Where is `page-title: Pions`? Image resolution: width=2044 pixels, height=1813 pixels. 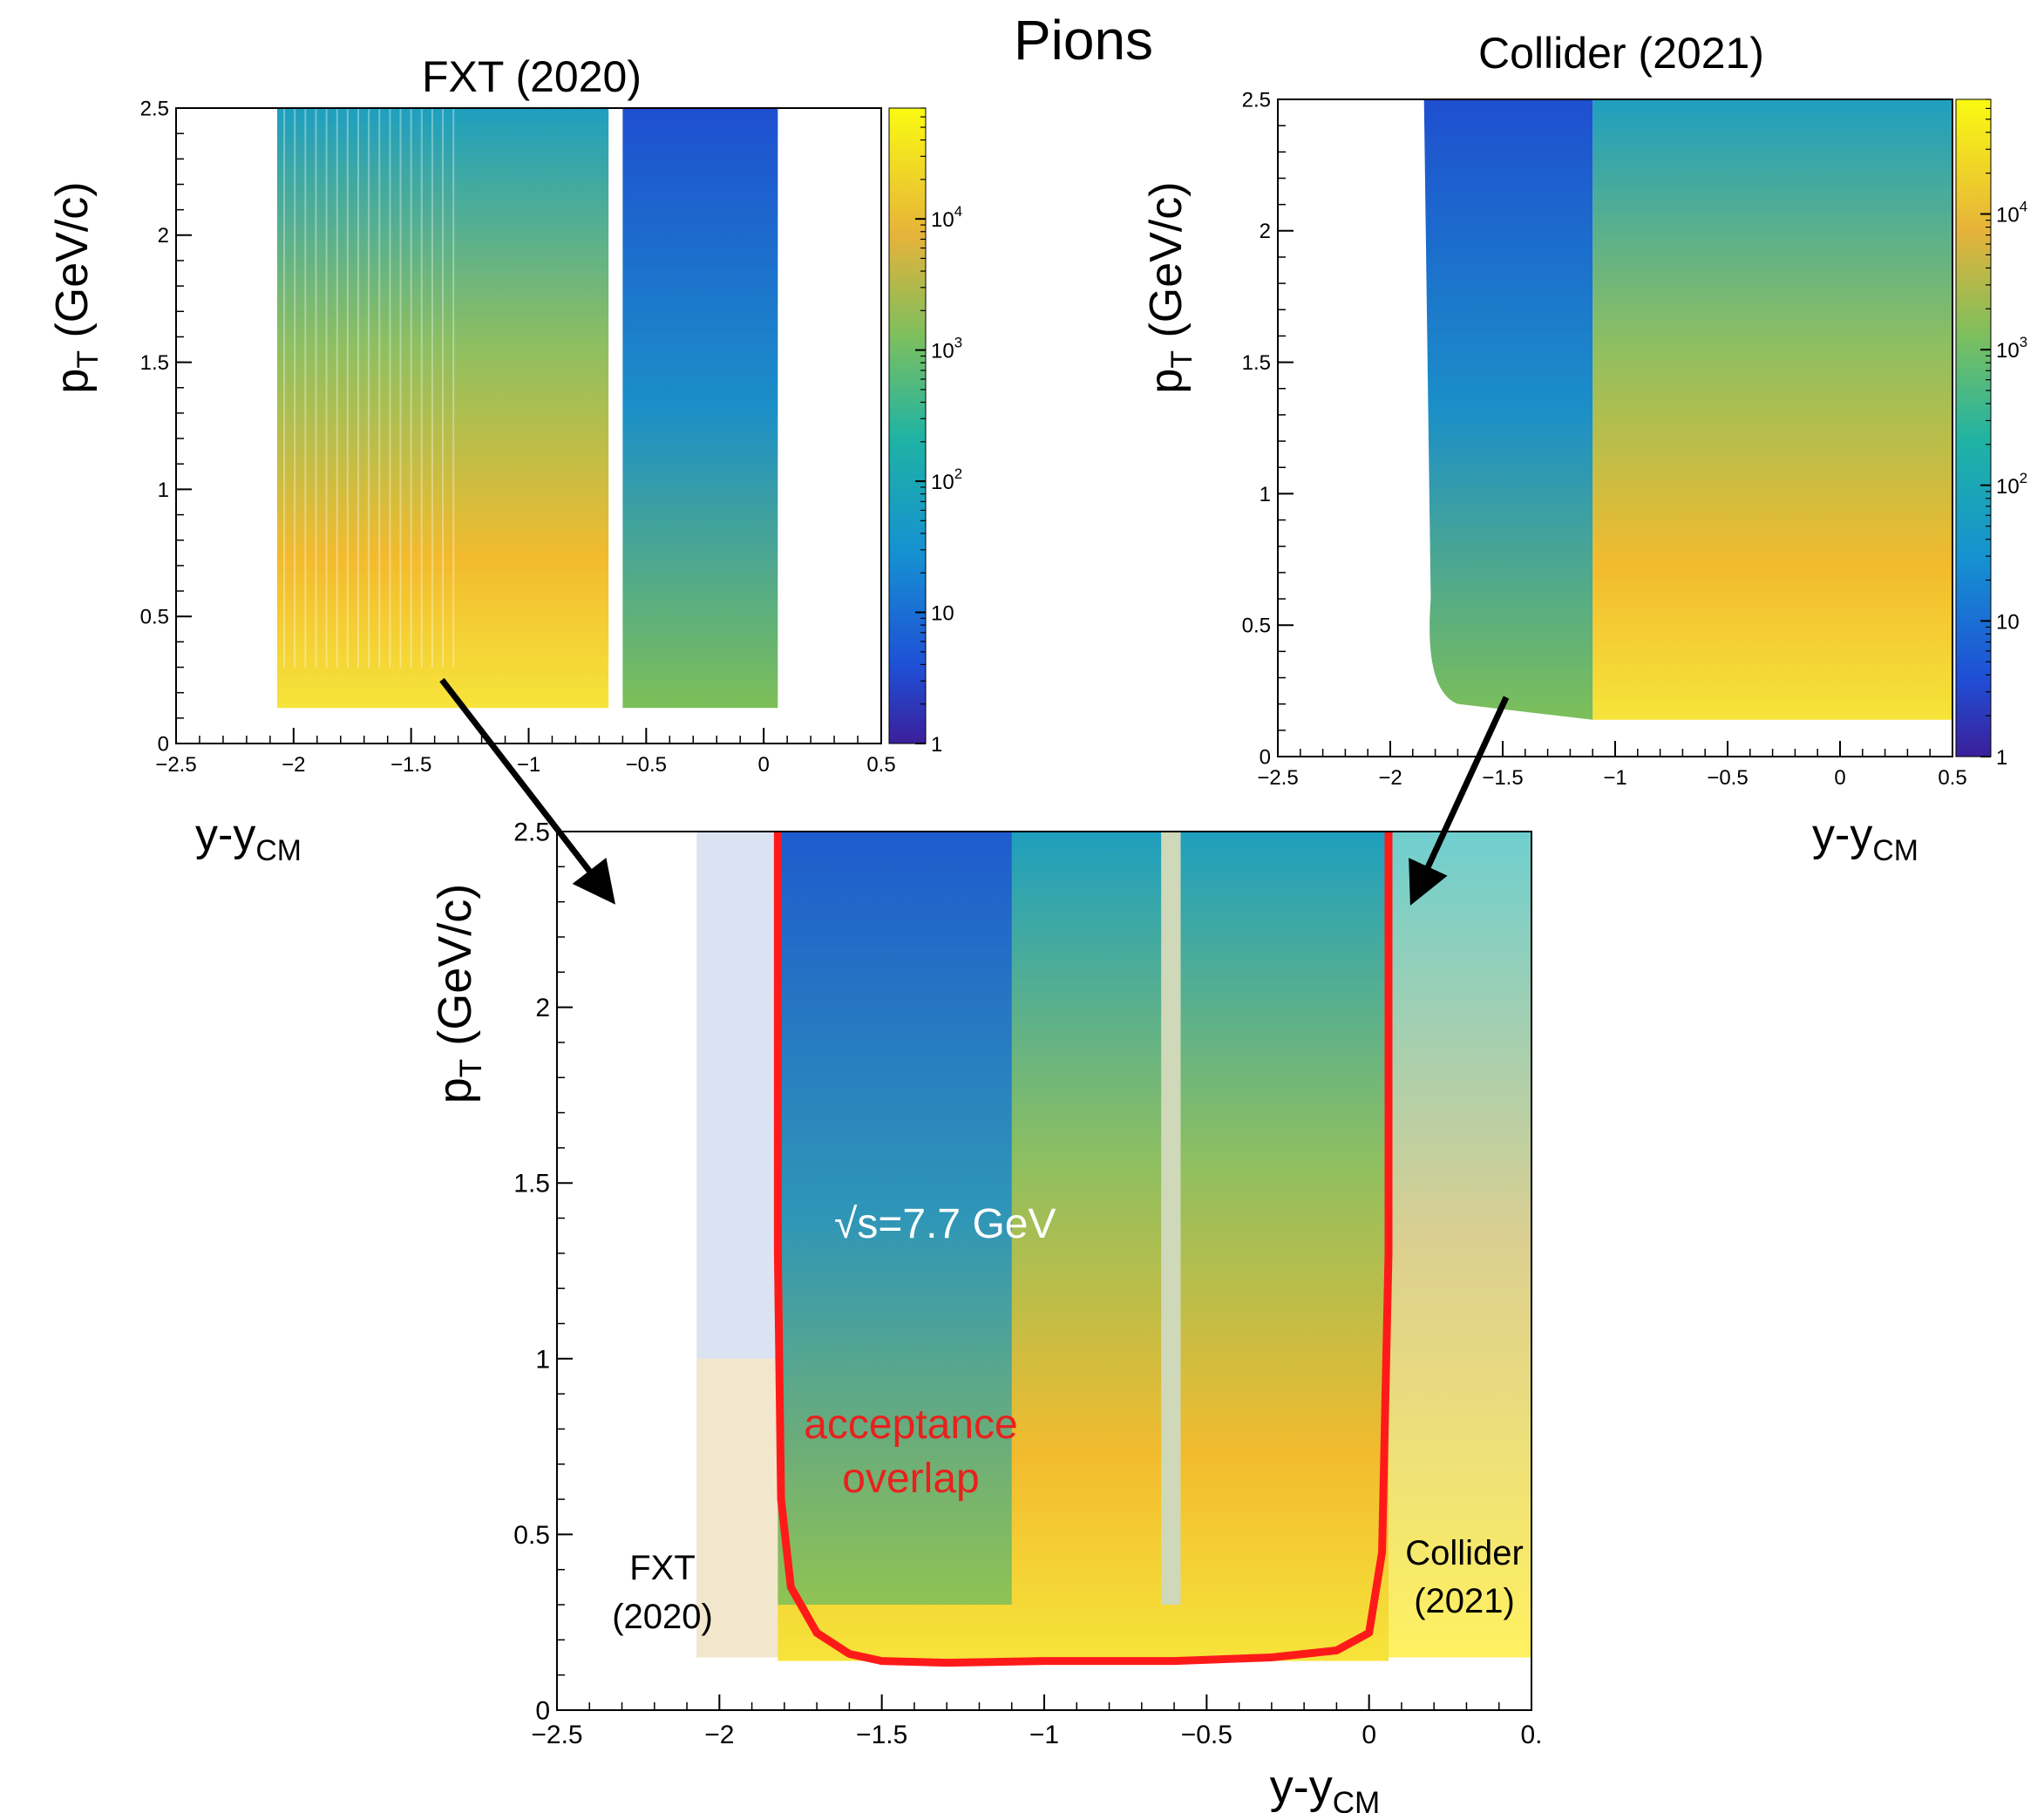 page-title: Pions is located at coordinates (1083, 40).